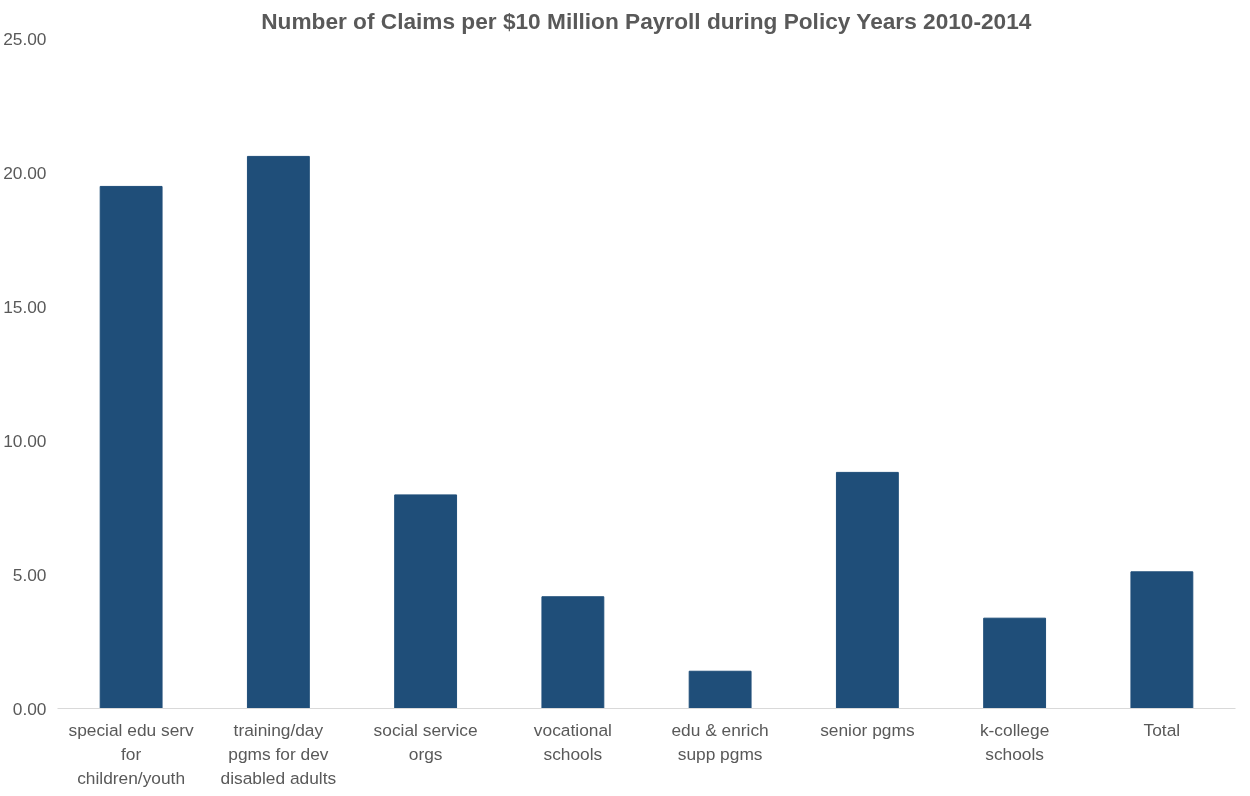 Image resolution: width=1250 pixels, height=796 pixels. What do you see at coordinates (25, 306) in the screenshot?
I see `y-tick-label: 15.00` at bounding box center [25, 306].